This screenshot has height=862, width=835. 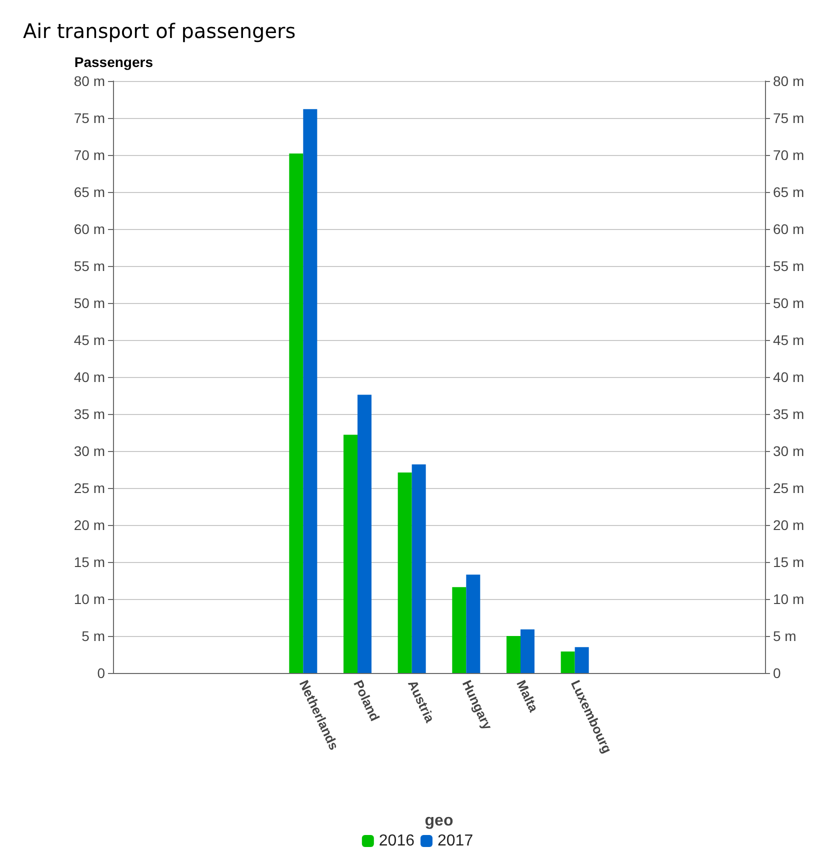 I want to click on y2-tick-label: 45 m, so click(x=788, y=340).